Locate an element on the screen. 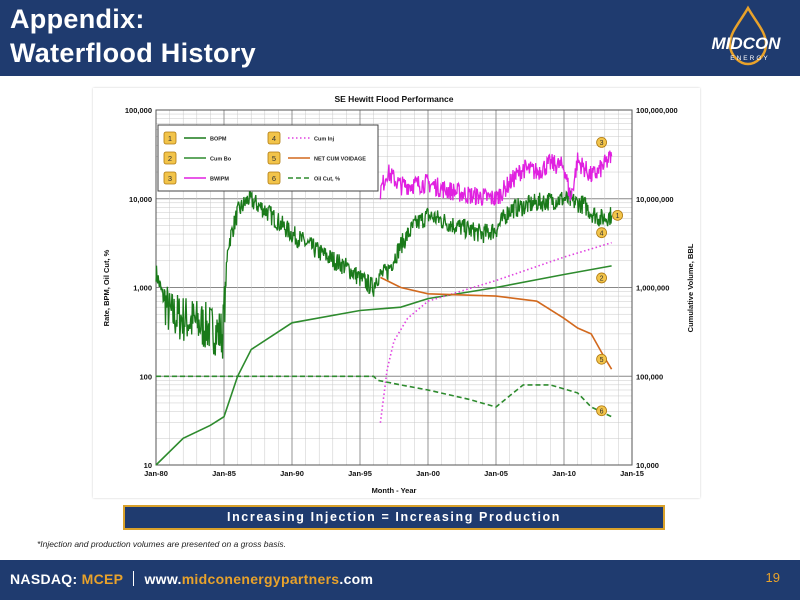 This screenshot has height=600, width=800. footer-url-suffix: .com is located at coordinates (356, 579).